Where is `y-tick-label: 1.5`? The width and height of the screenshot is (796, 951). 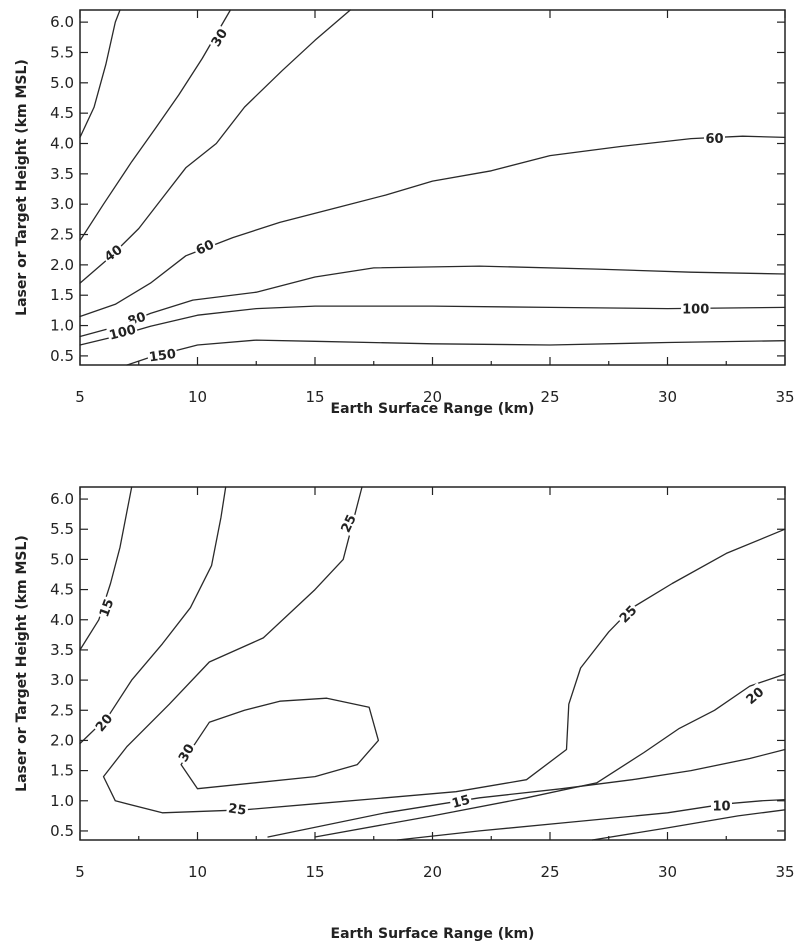 y-tick-label: 1.5 is located at coordinates (62, 771).